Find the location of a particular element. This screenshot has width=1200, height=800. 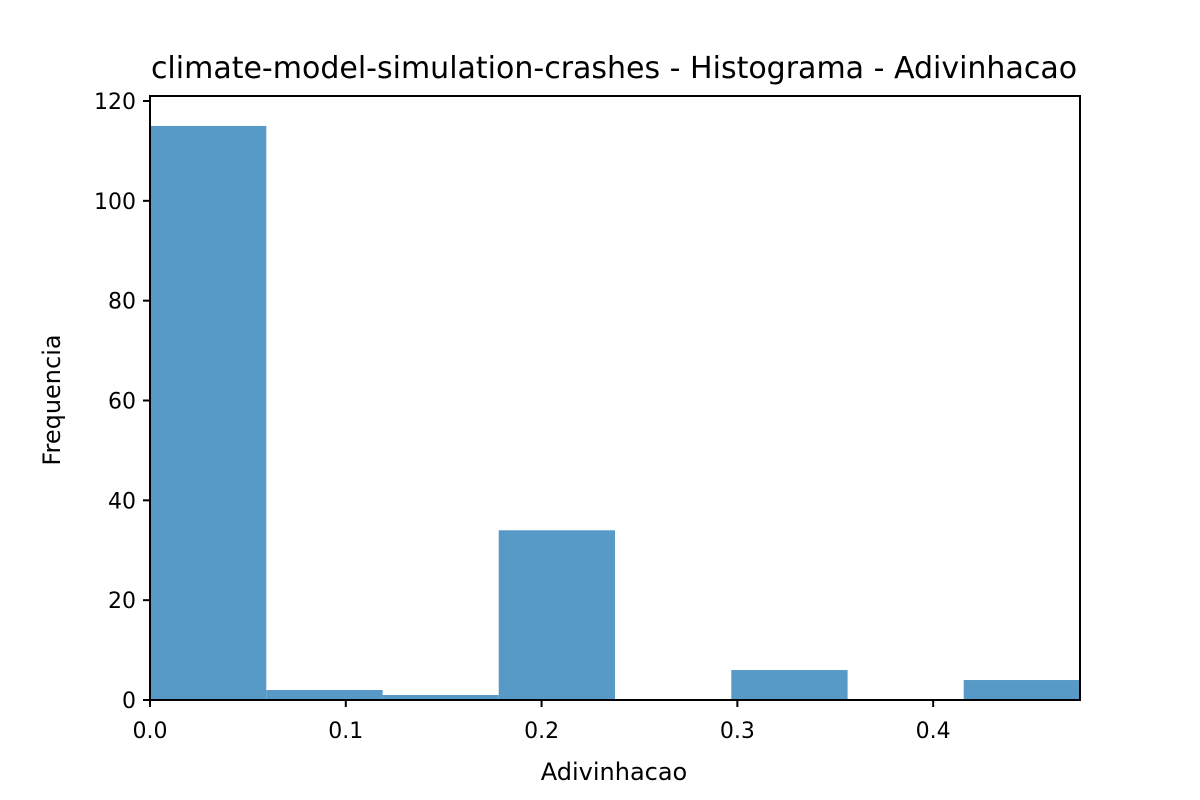

x-tick-label: 0.0 is located at coordinates (150, 731).